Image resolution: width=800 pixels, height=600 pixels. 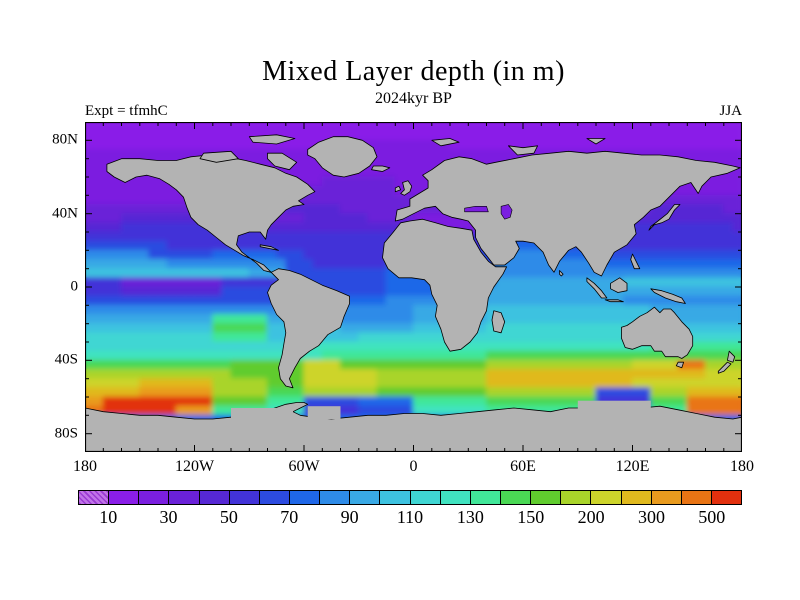 I want to click on colorbar-tick-label: 70, so click(x=289, y=517).